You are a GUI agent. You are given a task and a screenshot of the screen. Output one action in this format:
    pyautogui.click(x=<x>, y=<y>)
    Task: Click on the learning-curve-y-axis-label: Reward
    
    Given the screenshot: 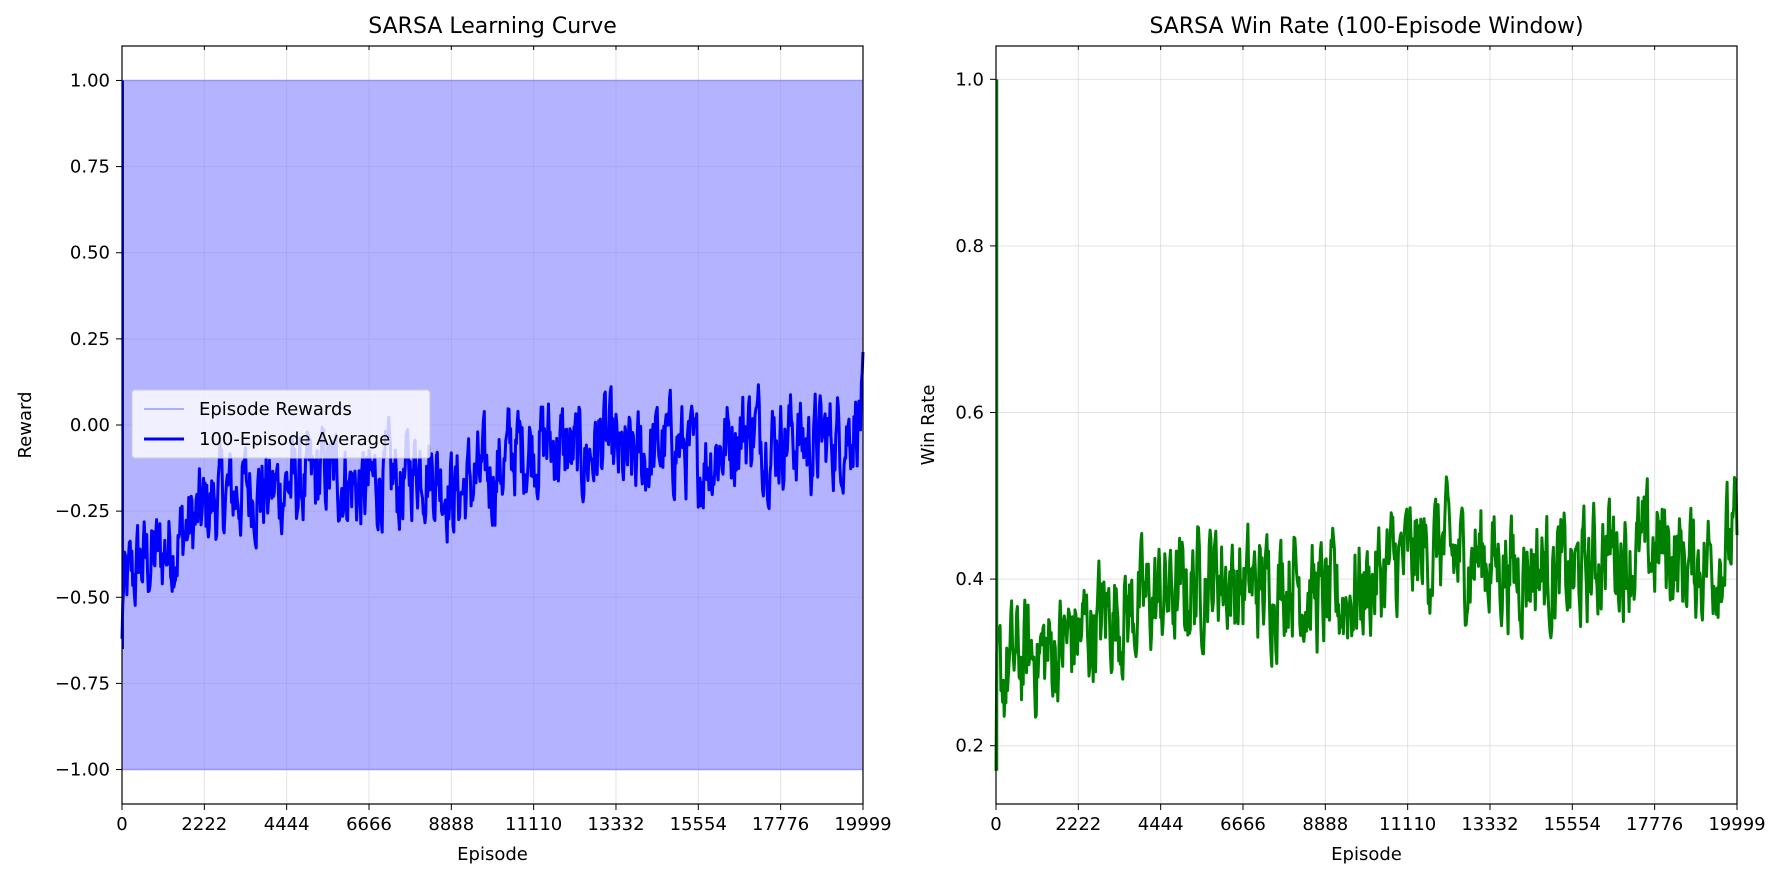 What is the action you would take?
    pyautogui.click(x=25, y=424)
    